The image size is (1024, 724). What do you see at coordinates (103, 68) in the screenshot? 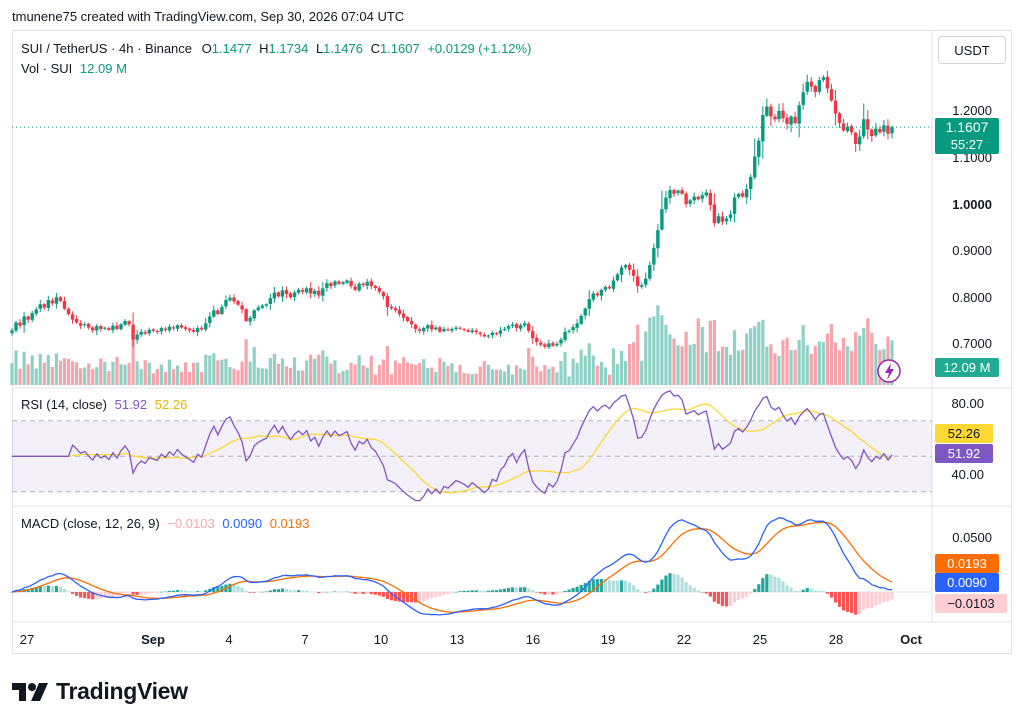
I see `volume-value: 12.09 M` at bounding box center [103, 68].